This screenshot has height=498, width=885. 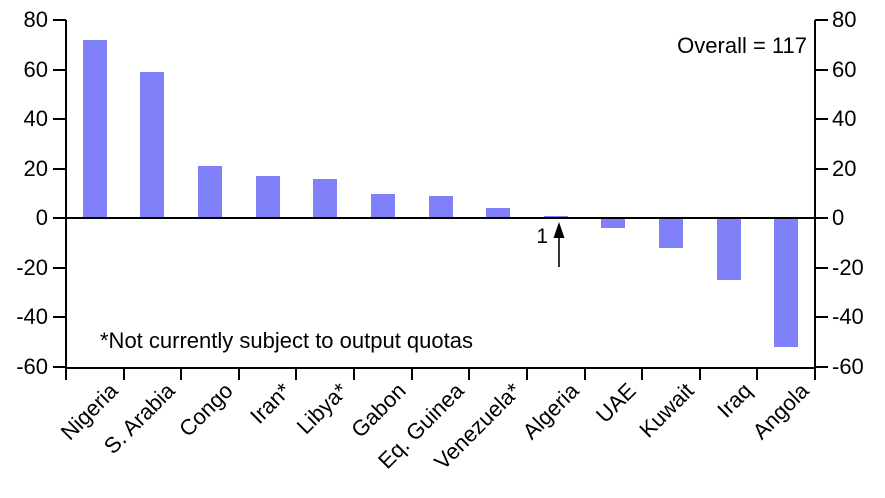 What do you see at coordinates (786, 283) in the screenshot?
I see `bar-angola` at bounding box center [786, 283].